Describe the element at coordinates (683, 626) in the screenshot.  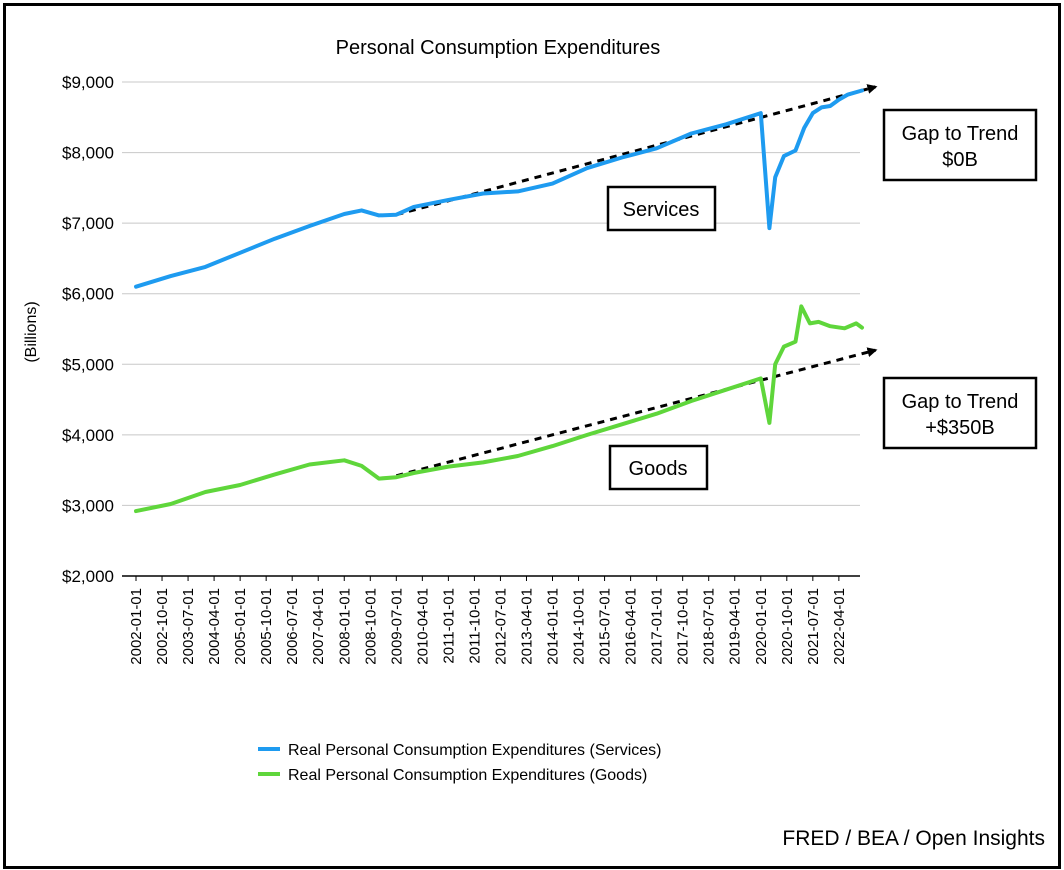
I see `x-tick-label: 2017-10-01` at that location.